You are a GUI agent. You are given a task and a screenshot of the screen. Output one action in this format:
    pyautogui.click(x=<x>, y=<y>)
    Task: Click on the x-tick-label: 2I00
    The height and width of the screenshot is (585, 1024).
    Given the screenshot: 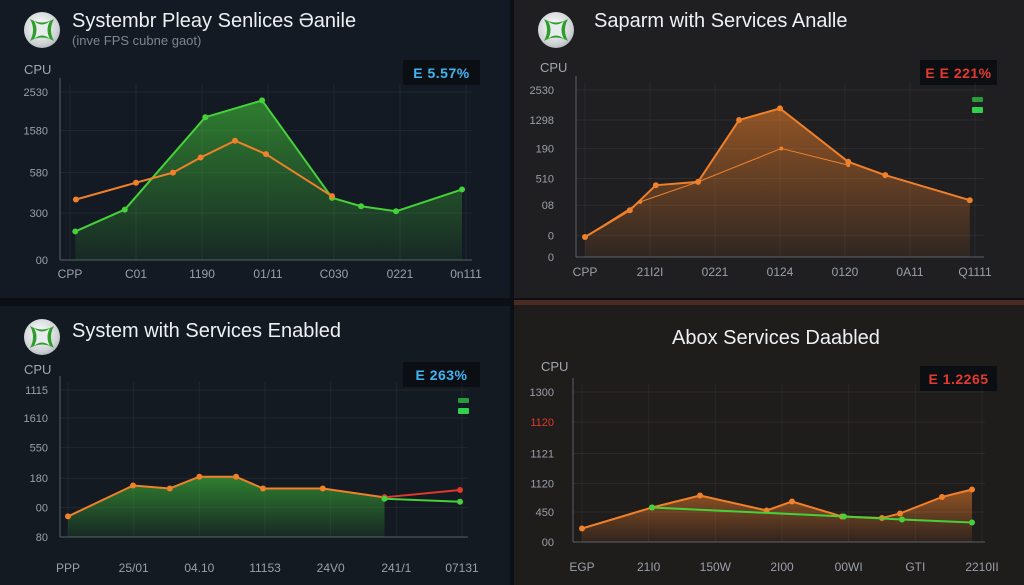 What is the action you would take?
    pyautogui.click(x=782, y=567)
    